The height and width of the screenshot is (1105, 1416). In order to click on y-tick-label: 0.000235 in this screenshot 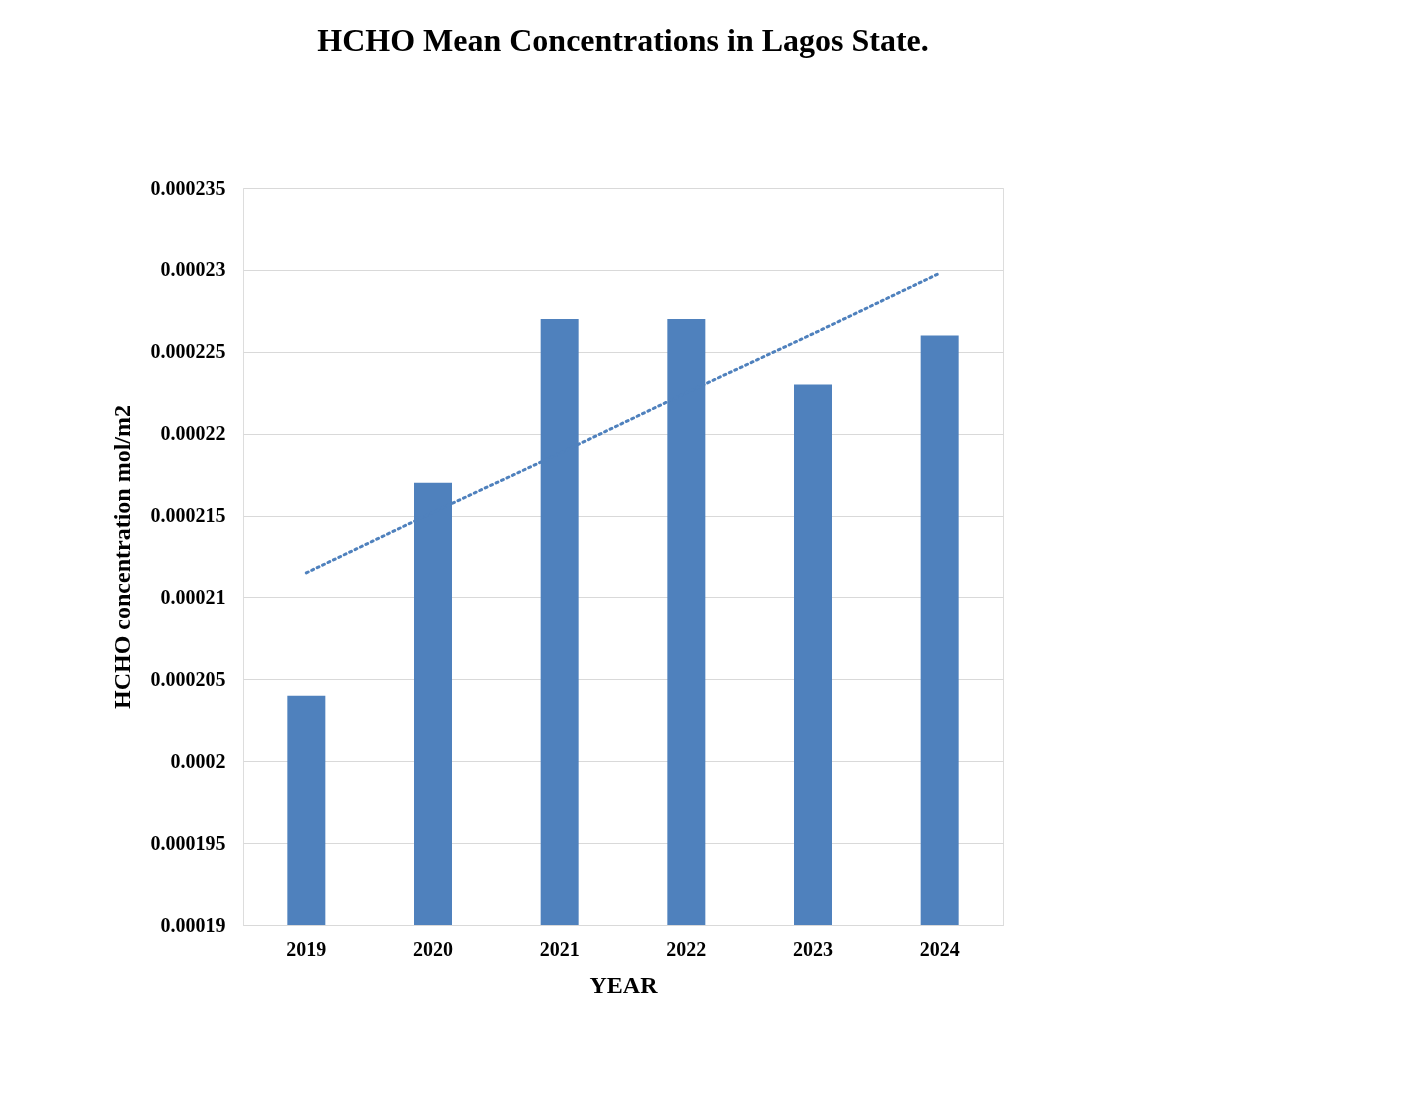, I will do `click(188, 187)`.